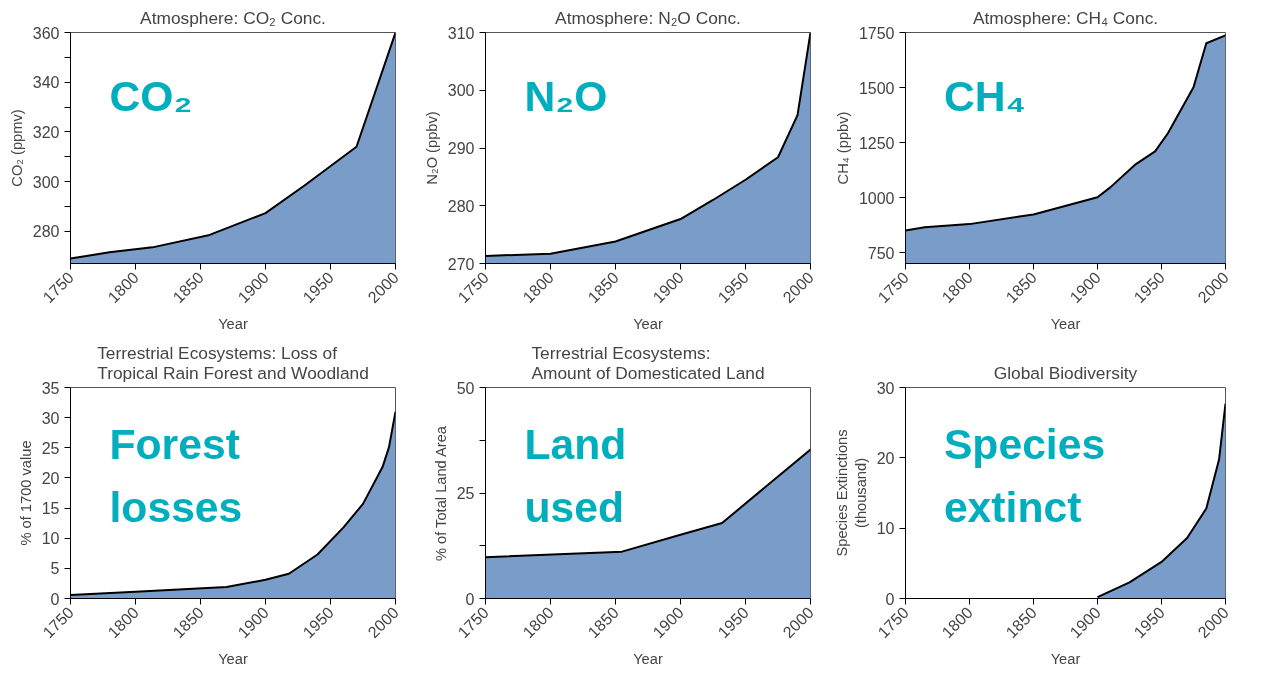 Image resolution: width=1263 pixels, height=685 pixels. What do you see at coordinates (465, 388) in the screenshot?
I see `y-tick-label: 50` at bounding box center [465, 388].